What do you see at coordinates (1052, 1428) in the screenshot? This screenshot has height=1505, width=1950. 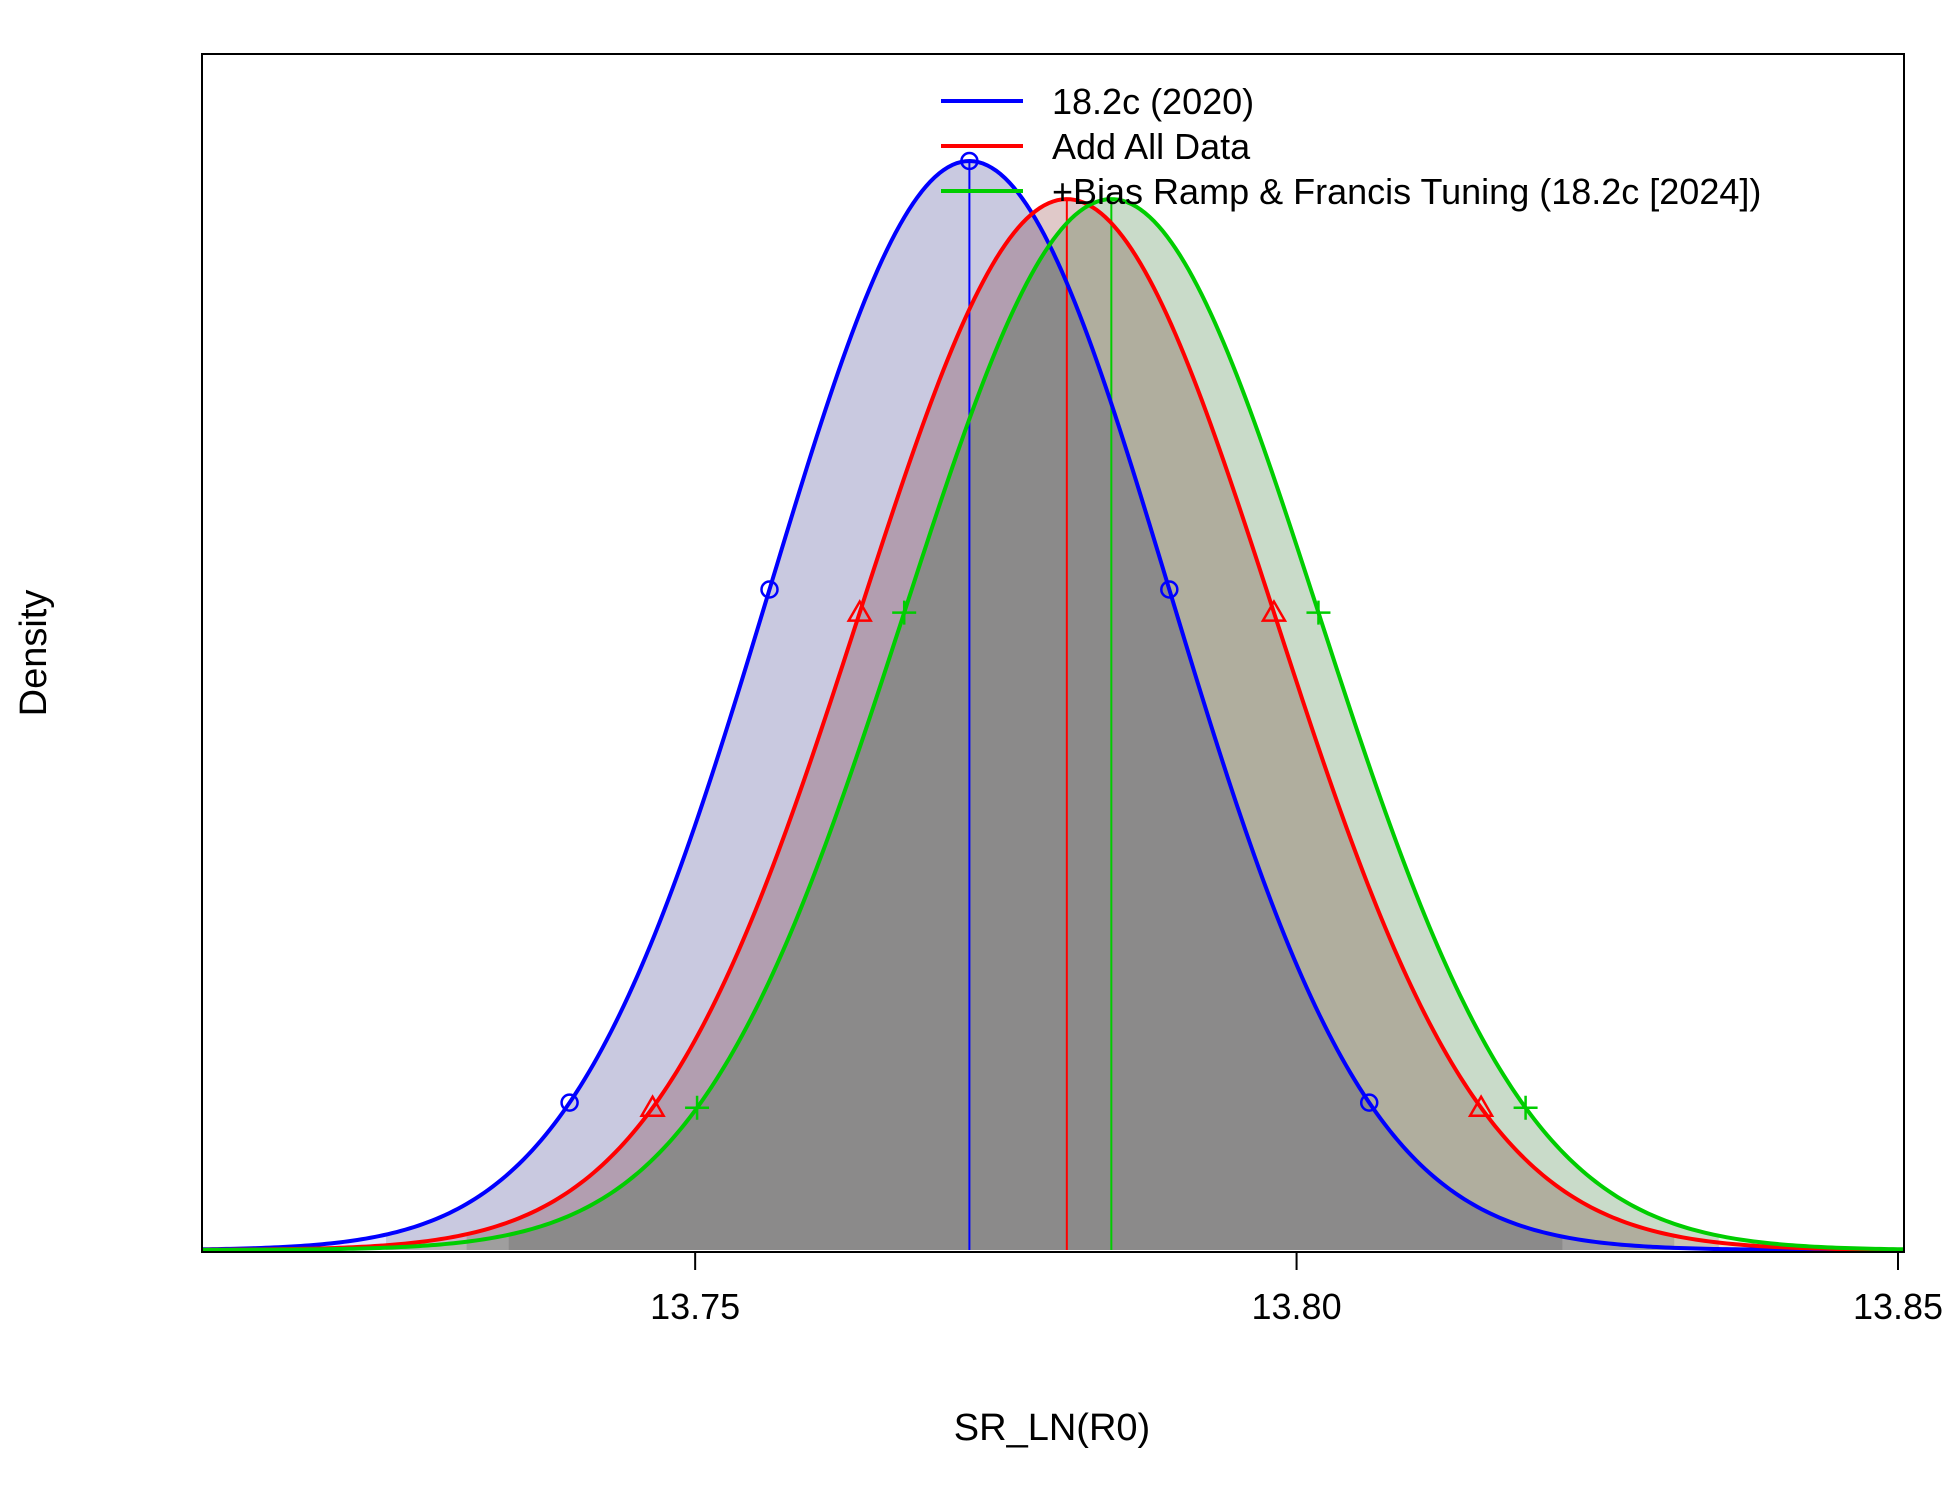 I see `x-axis-label: SR_LN(R0)` at bounding box center [1052, 1428].